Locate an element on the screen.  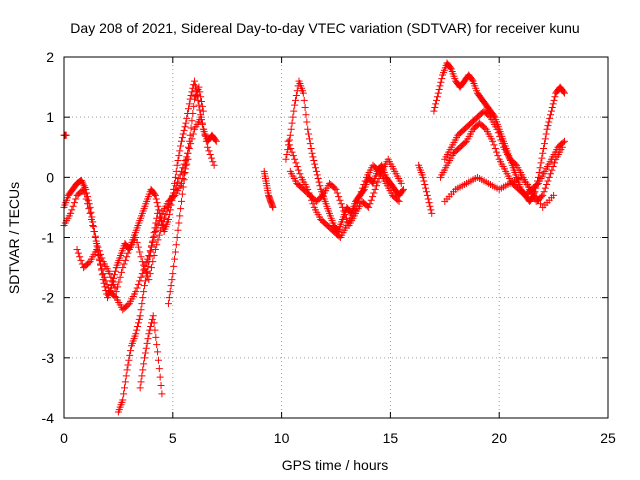
series-track-m is located at coordinates (503, 156).